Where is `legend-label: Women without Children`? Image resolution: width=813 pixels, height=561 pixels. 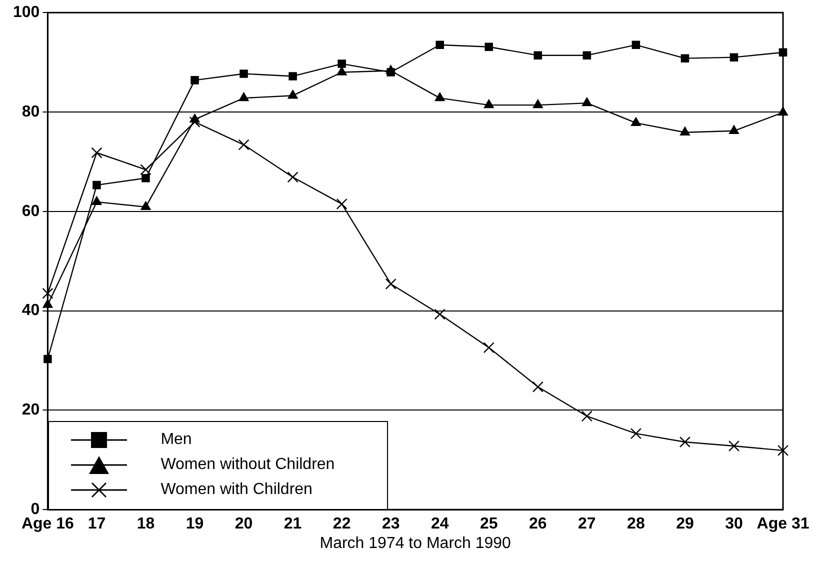 legend-label: Women without Children is located at coordinates (247, 465).